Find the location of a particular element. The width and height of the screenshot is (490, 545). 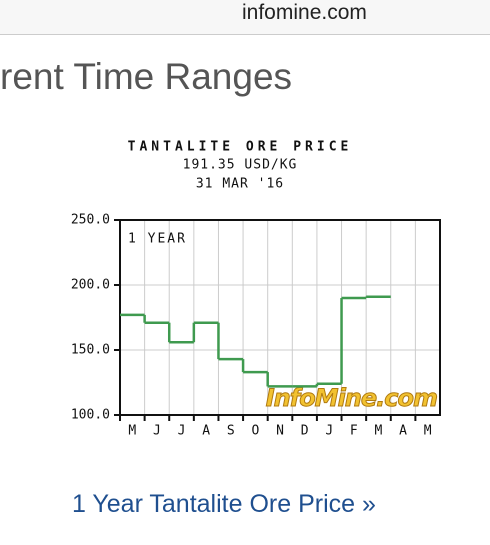

y-tick-label: 250.0 is located at coordinates (90, 220).